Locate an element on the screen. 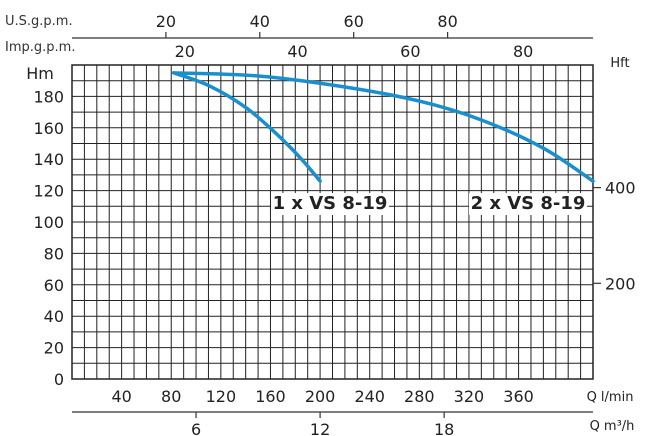 This screenshot has height=436, width=654. x-tick-label: 240 is located at coordinates (369, 396).